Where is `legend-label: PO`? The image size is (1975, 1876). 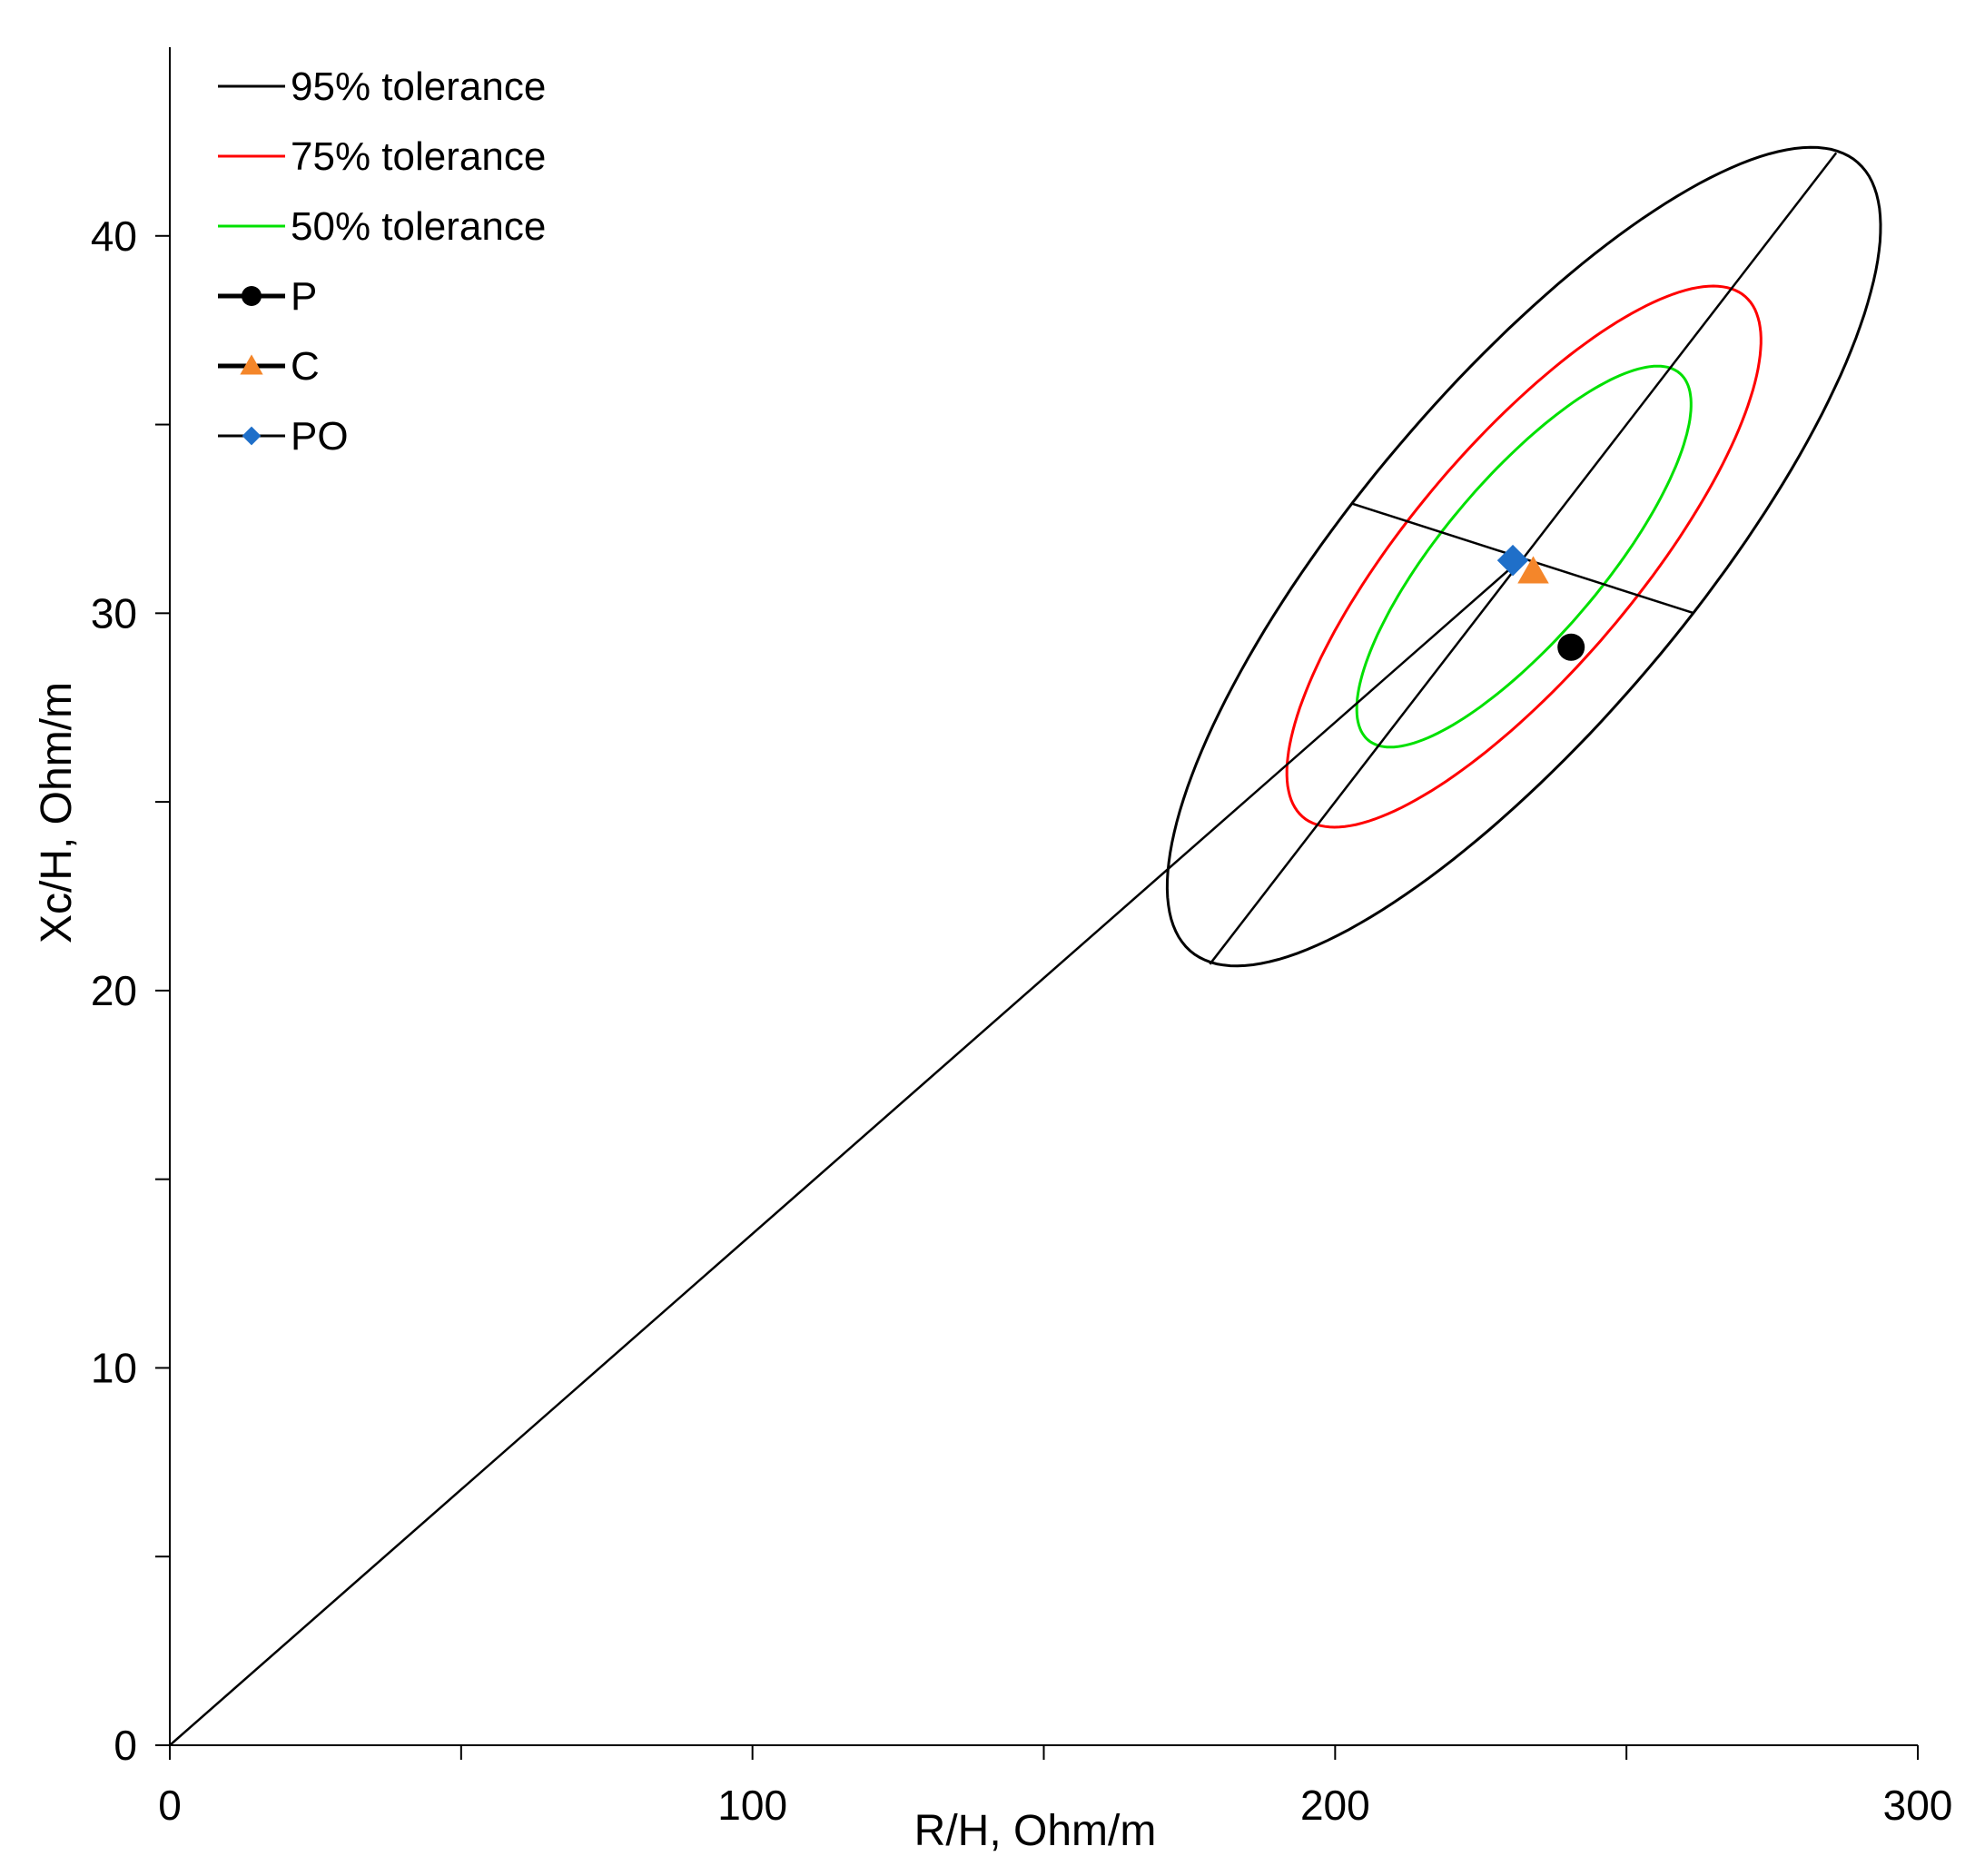 legend-label: PO is located at coordinates (320, 437).